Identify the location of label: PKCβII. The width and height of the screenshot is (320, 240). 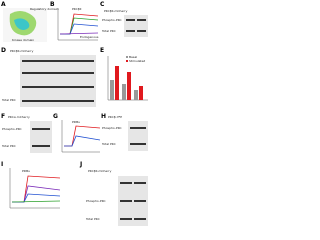
(77, 9).